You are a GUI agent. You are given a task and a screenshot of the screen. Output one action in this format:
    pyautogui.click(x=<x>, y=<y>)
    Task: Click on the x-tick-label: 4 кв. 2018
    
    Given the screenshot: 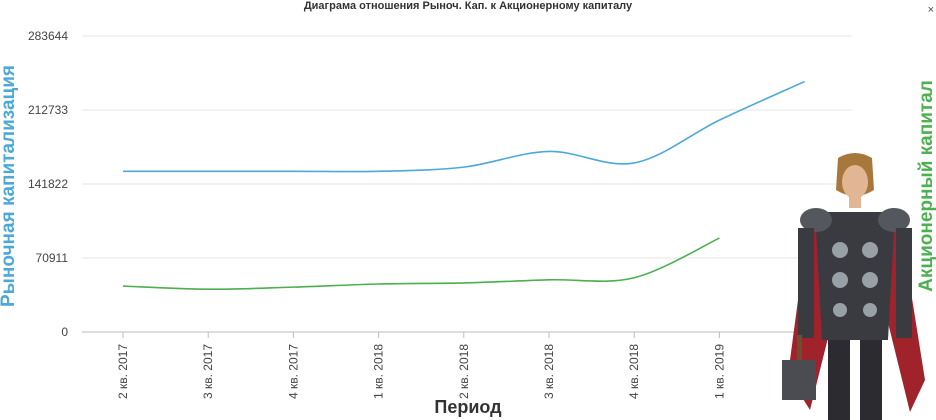 What is the action you would take?
    pyautogui.click(x=634, y=371)
    